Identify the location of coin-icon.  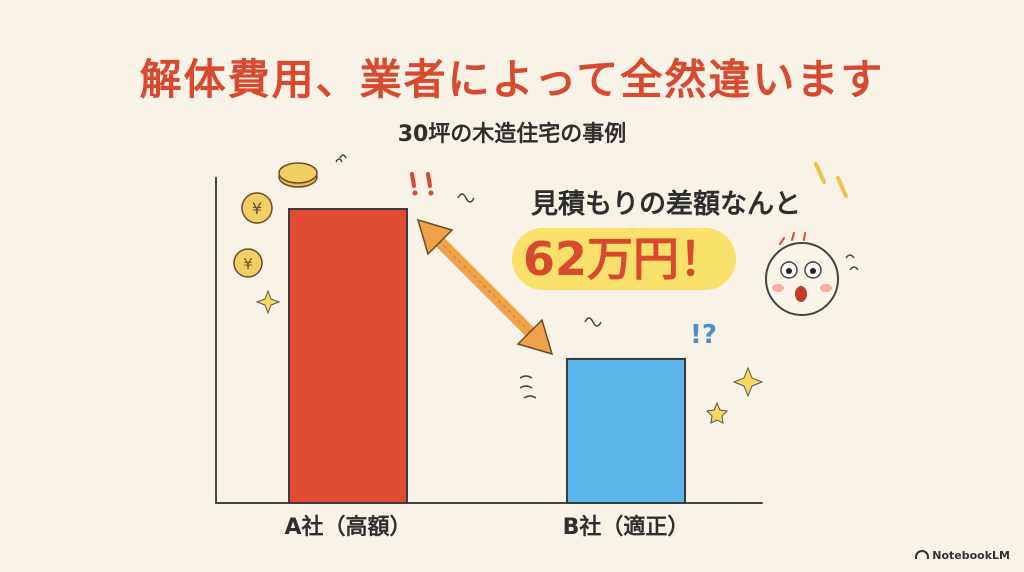
(298, 175).